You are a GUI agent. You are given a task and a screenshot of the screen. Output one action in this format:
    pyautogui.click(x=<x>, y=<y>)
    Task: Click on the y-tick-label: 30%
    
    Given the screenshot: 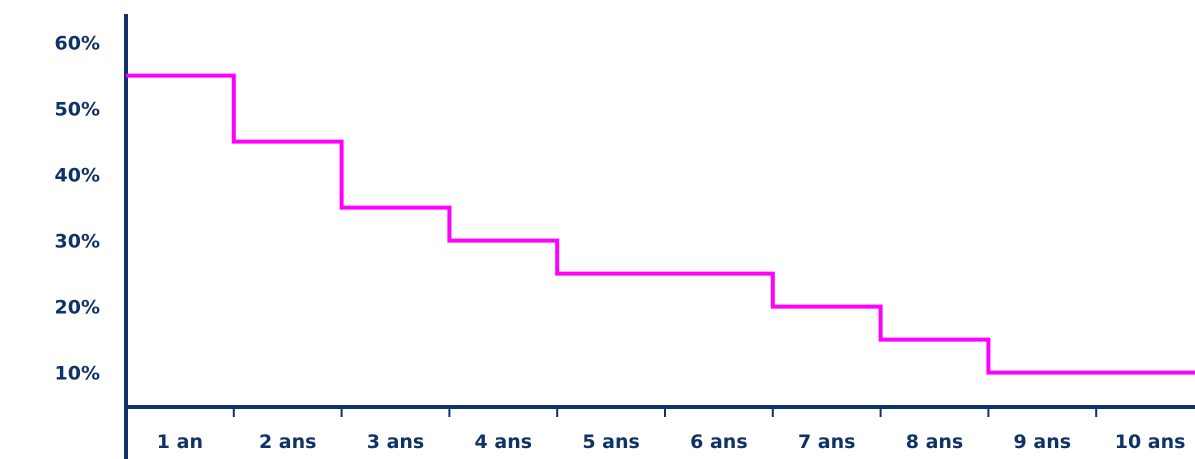 What is the action you would take?
    pyautogui.click(x=77, y=242)
    